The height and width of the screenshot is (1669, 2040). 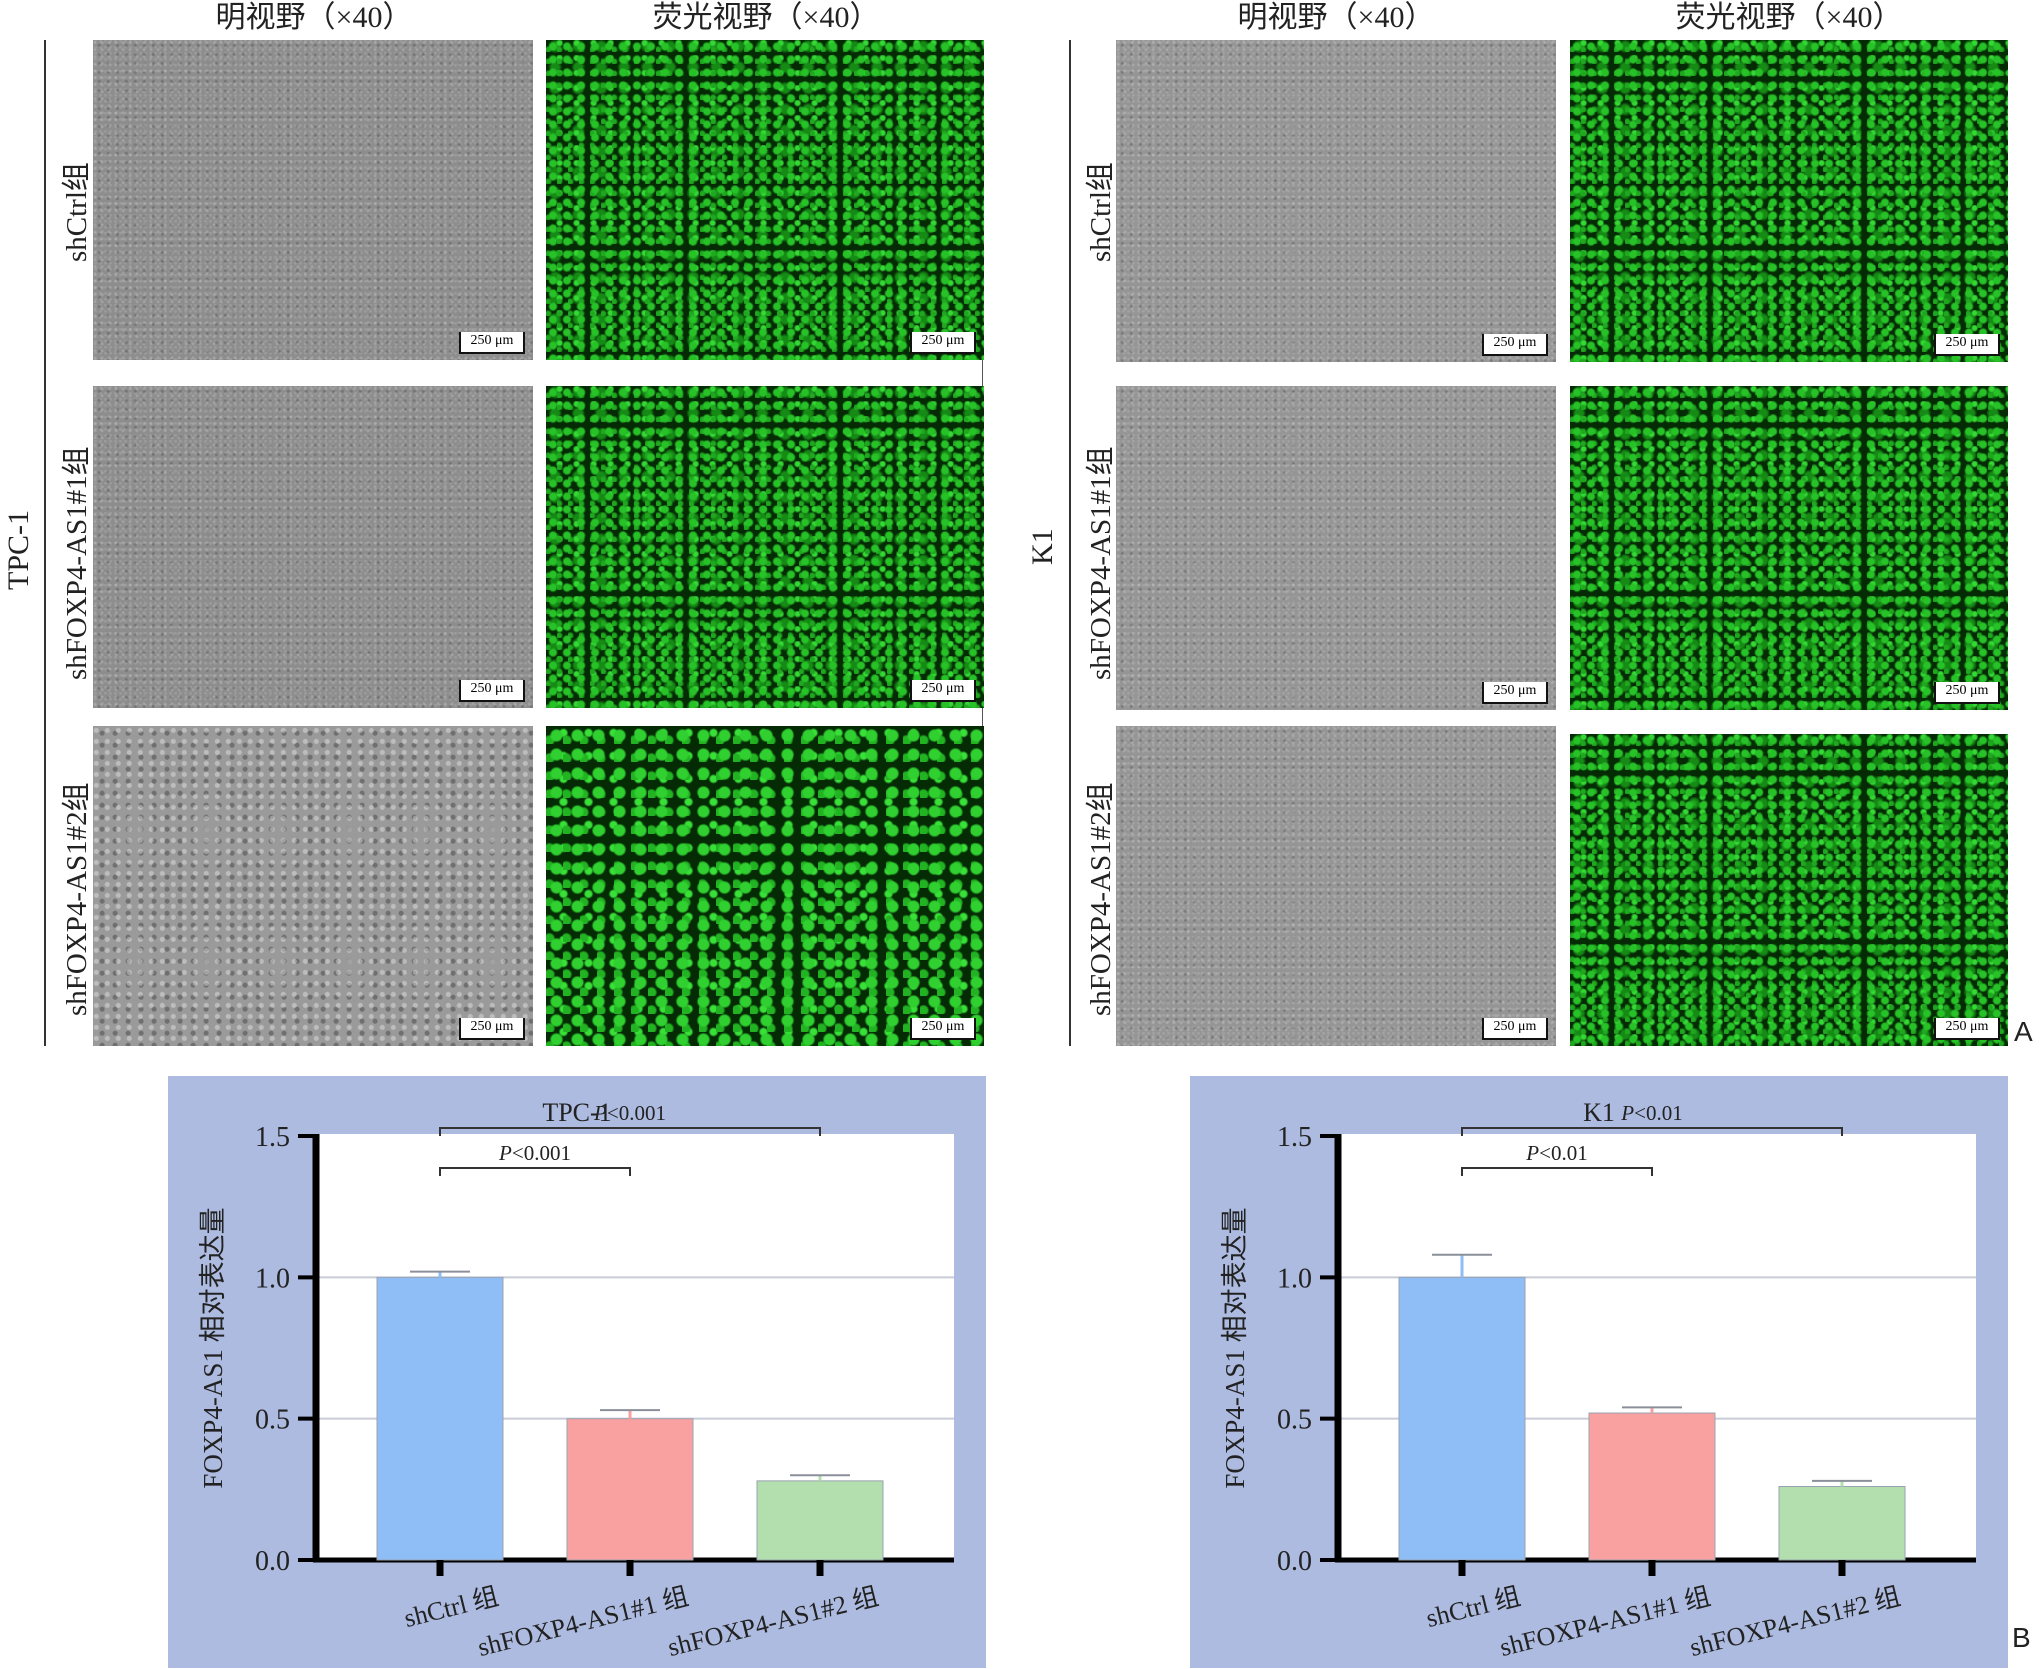 I want to click on panel-letter-a: A, so click(x=2023, y=1031).